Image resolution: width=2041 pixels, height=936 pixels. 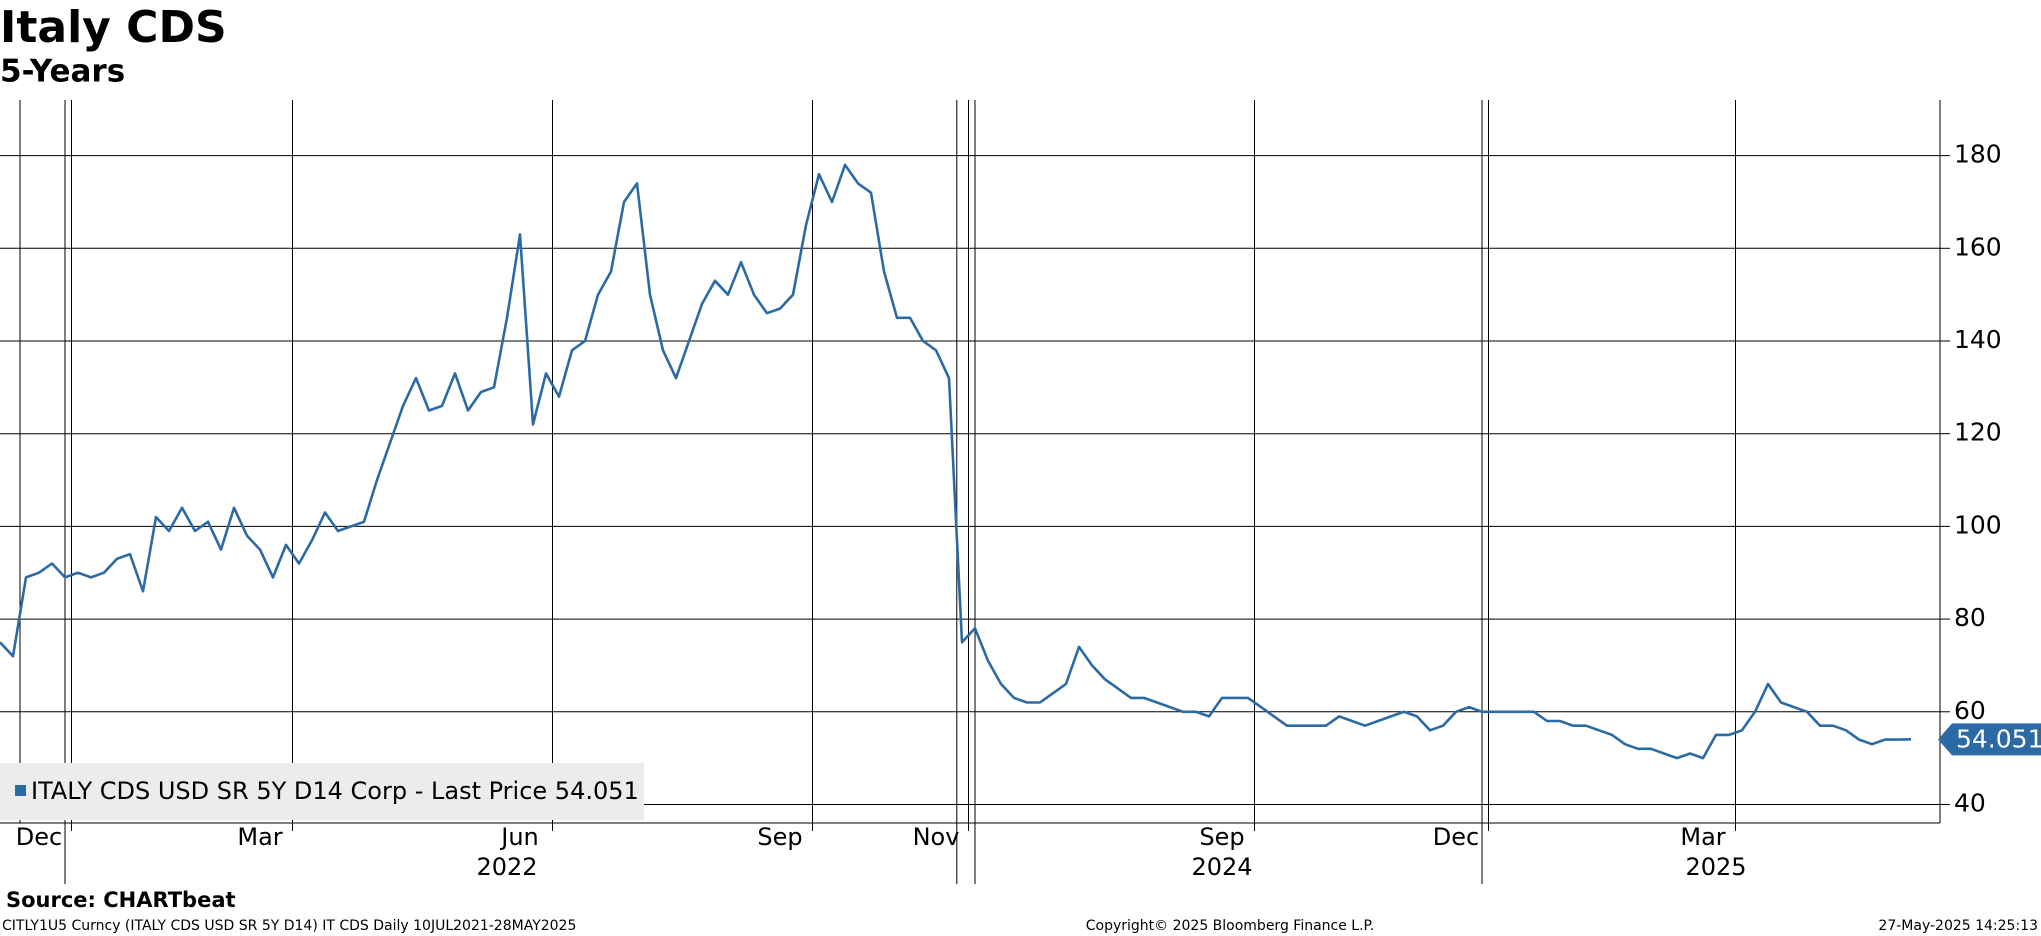 I want to click on x-tick-label: Jun, so click(x=519, y=837).